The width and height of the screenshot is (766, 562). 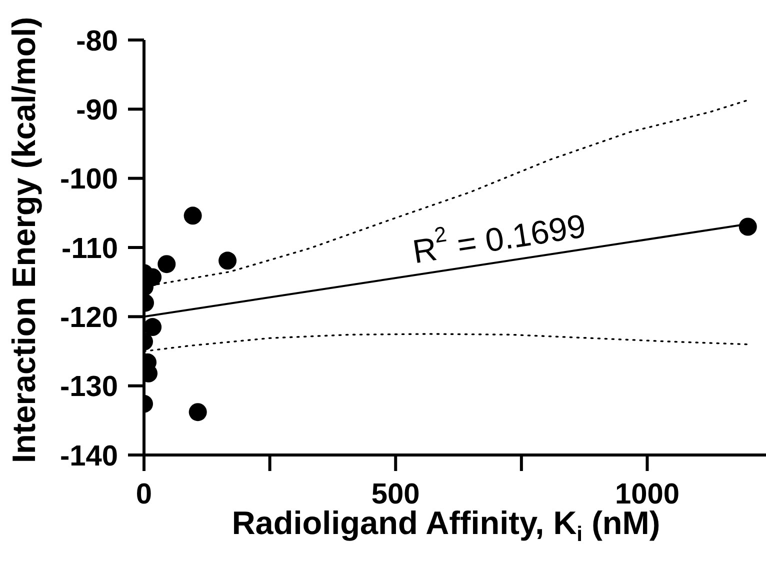 I want to click on y-axis-title: Interaction Energy (kcal/mol), so click(x=24, y=240).